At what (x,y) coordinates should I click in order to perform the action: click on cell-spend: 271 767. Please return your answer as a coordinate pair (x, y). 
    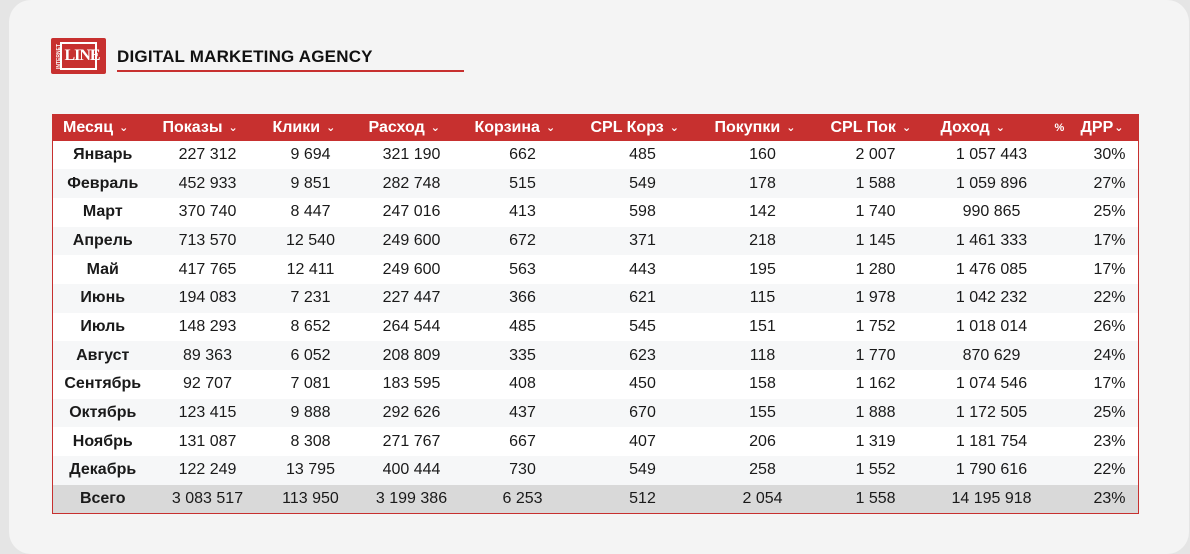
    Looking at the image, I should click on (411, 441).